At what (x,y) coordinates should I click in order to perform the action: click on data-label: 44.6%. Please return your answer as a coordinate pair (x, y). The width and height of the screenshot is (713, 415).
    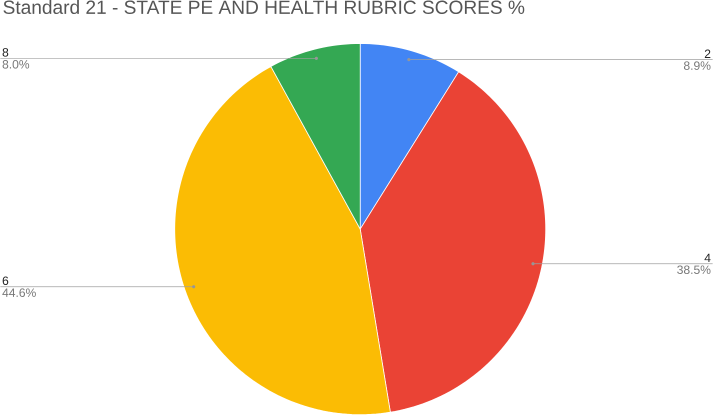
    Looking at the image, I should click on (19, 292).